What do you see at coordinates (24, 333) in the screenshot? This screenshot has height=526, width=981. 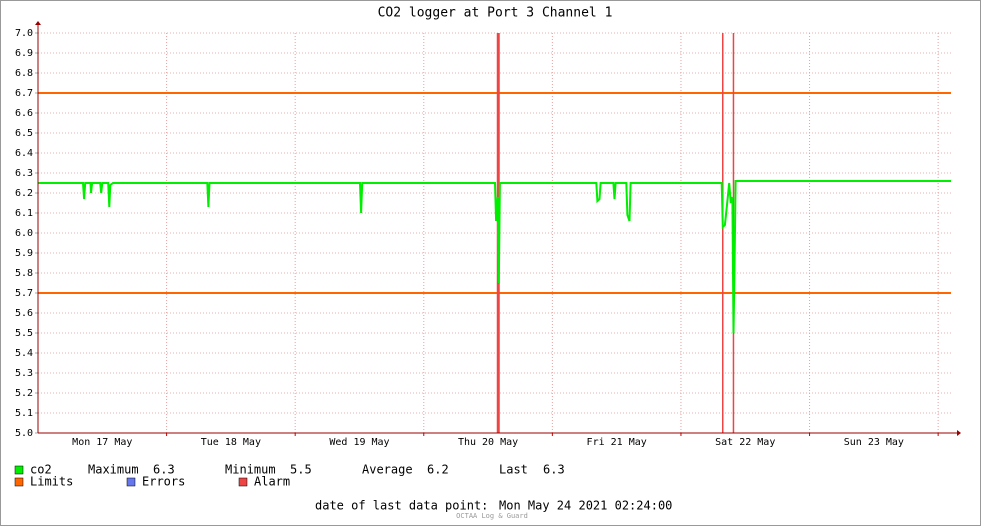 I see `y-tick-label: 5.5` at bounding box center [24, 333].